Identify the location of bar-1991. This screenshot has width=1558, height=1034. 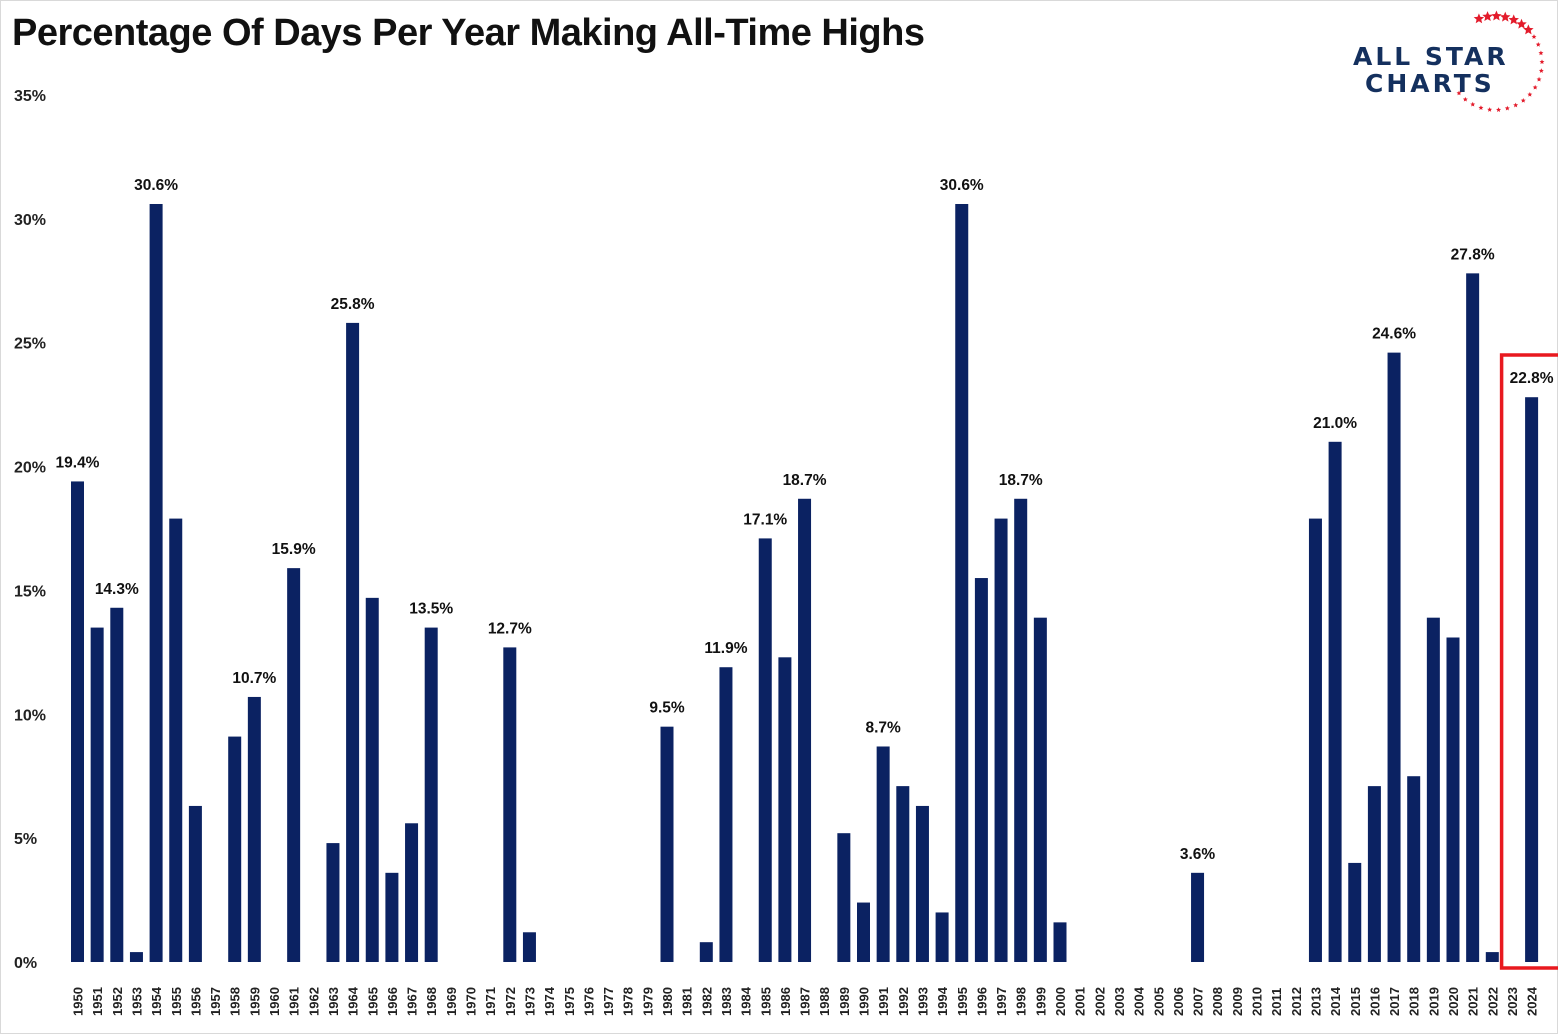
(883, 854).